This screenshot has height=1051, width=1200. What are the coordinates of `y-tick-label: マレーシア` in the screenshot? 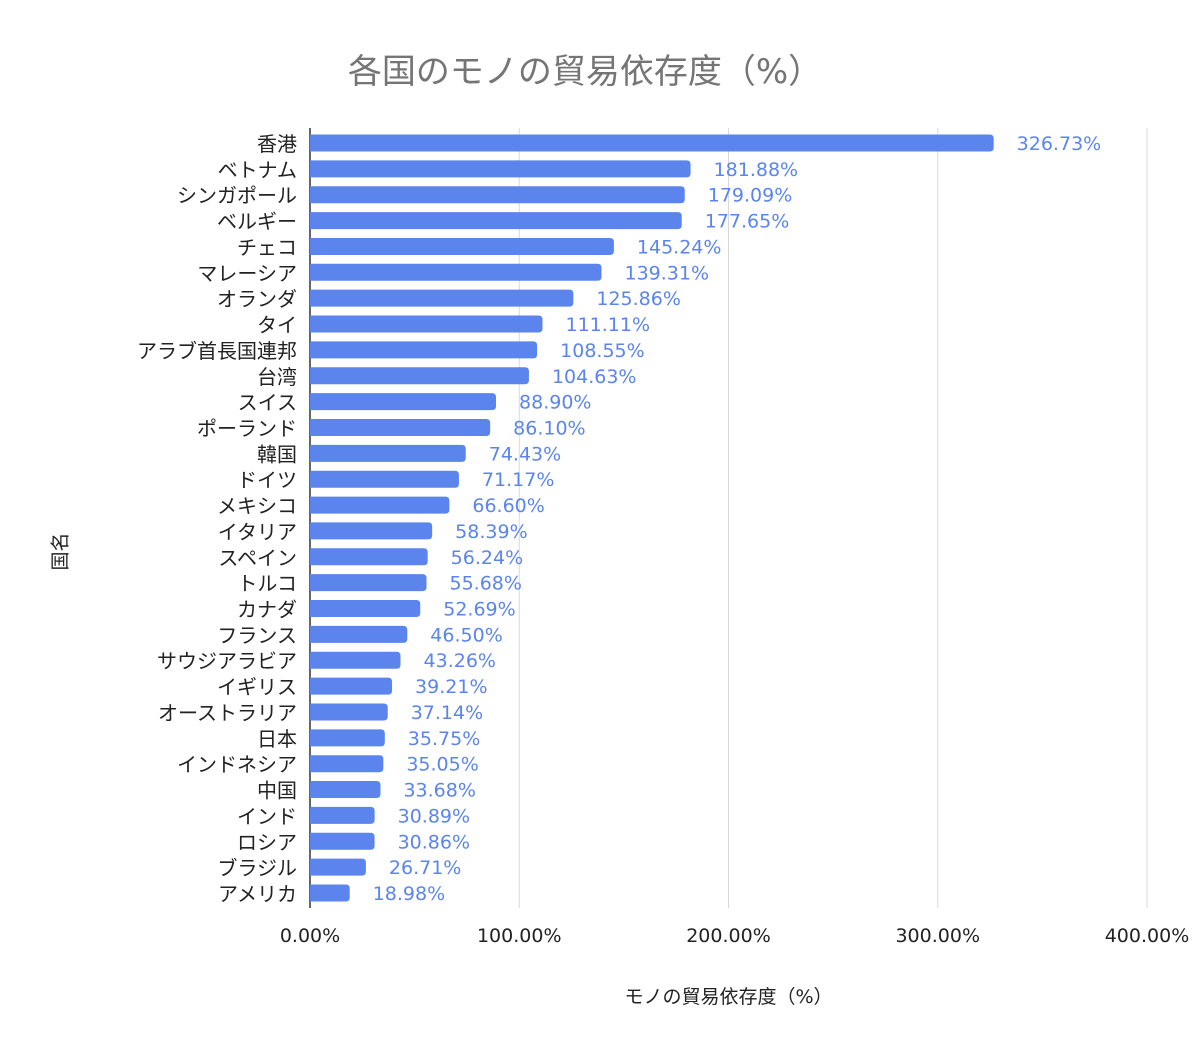 It's located at (247, 273).